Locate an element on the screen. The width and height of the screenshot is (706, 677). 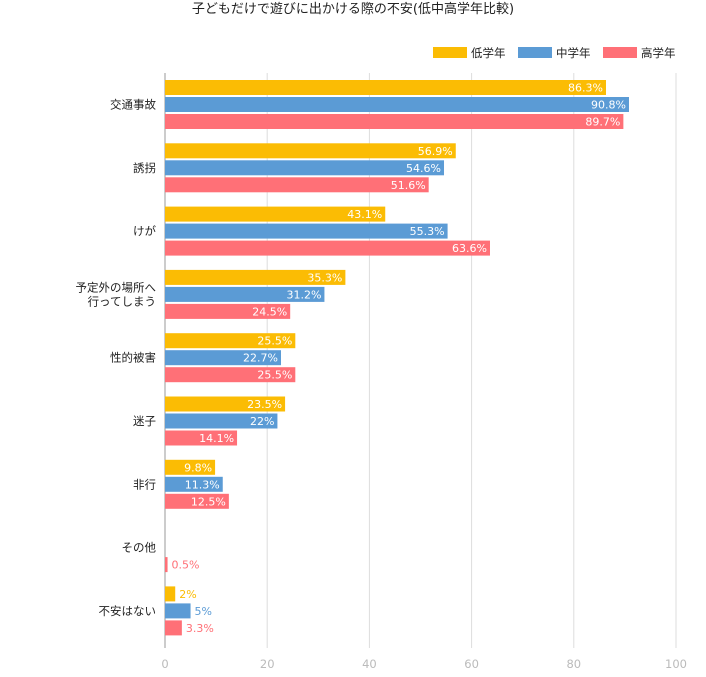
x-tick-label-100: 100 is located at coordinates (676, 664).